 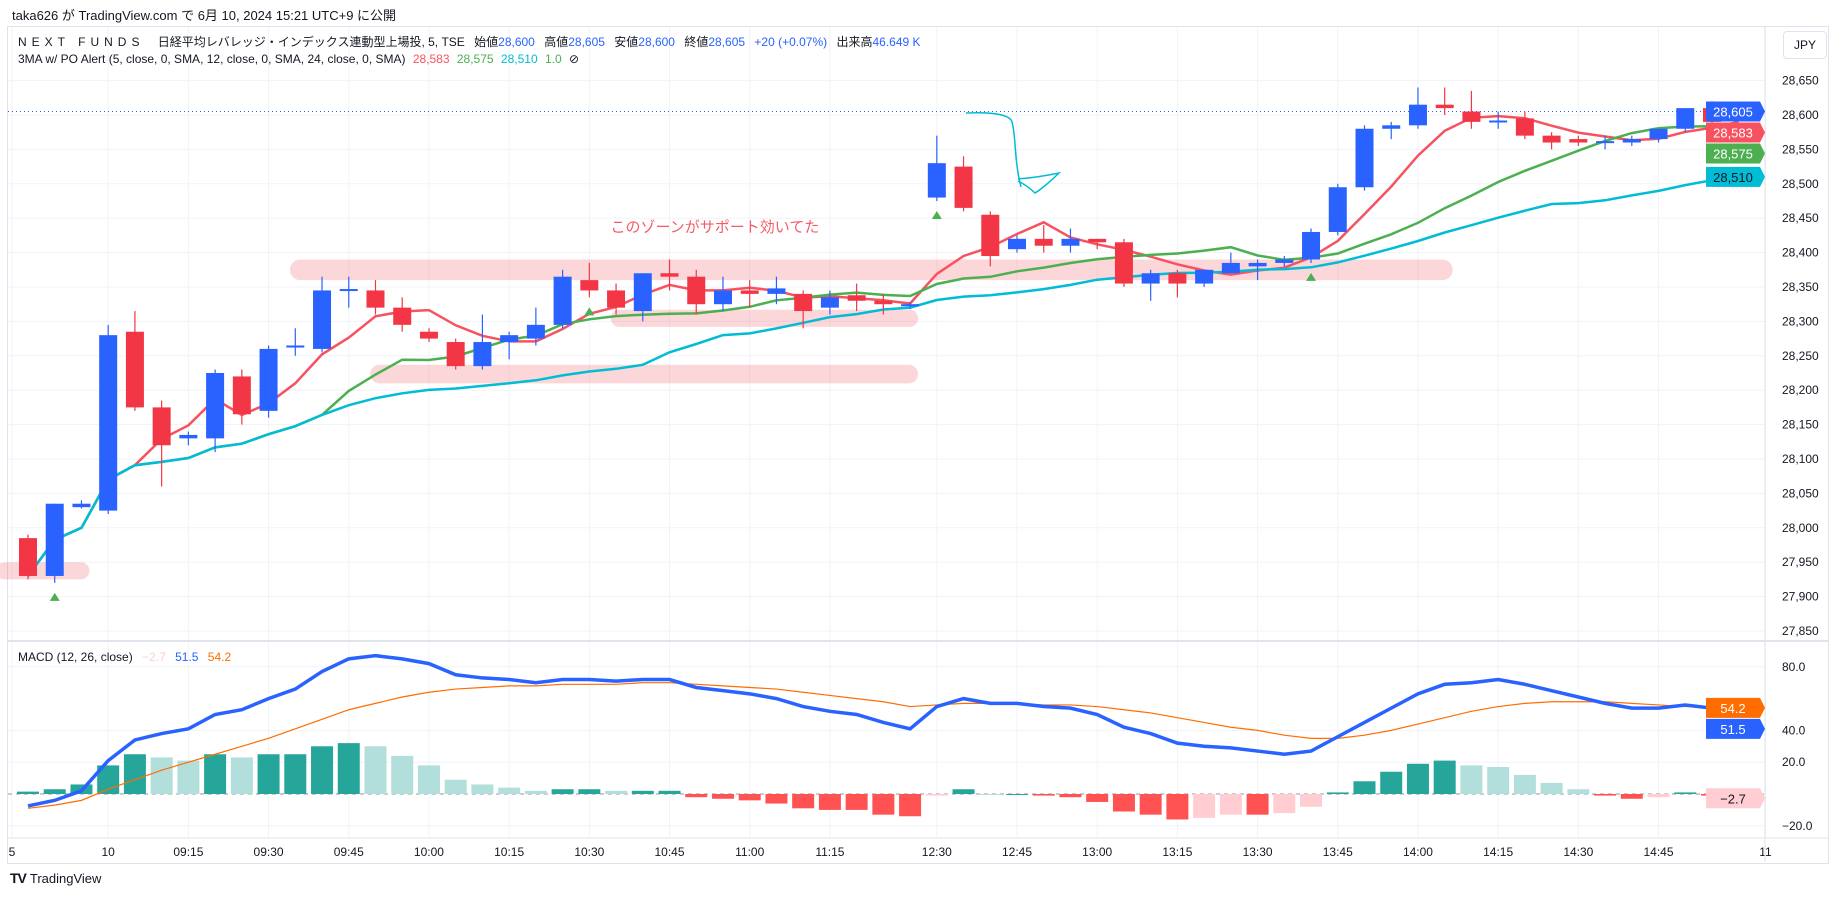 I want to click on macd-last-label: −2.7, so click(x=1733, y=798).